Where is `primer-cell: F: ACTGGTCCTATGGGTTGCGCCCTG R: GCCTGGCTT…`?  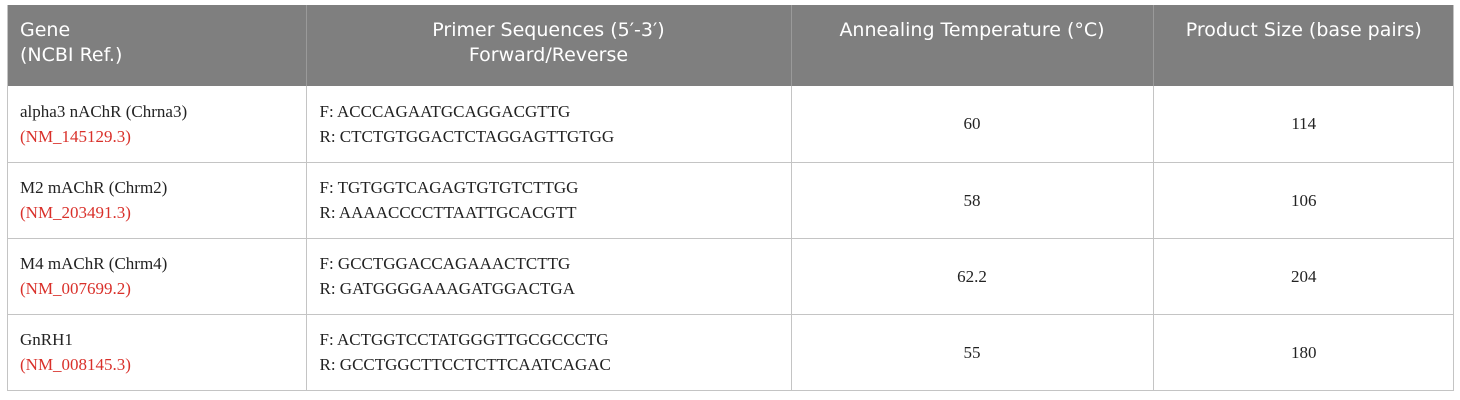 primer-cell: F: ACTGGTCCTATGGGTTGCGCCCTG R: GCCTGGCTT… is located at coordinates (549, 352).